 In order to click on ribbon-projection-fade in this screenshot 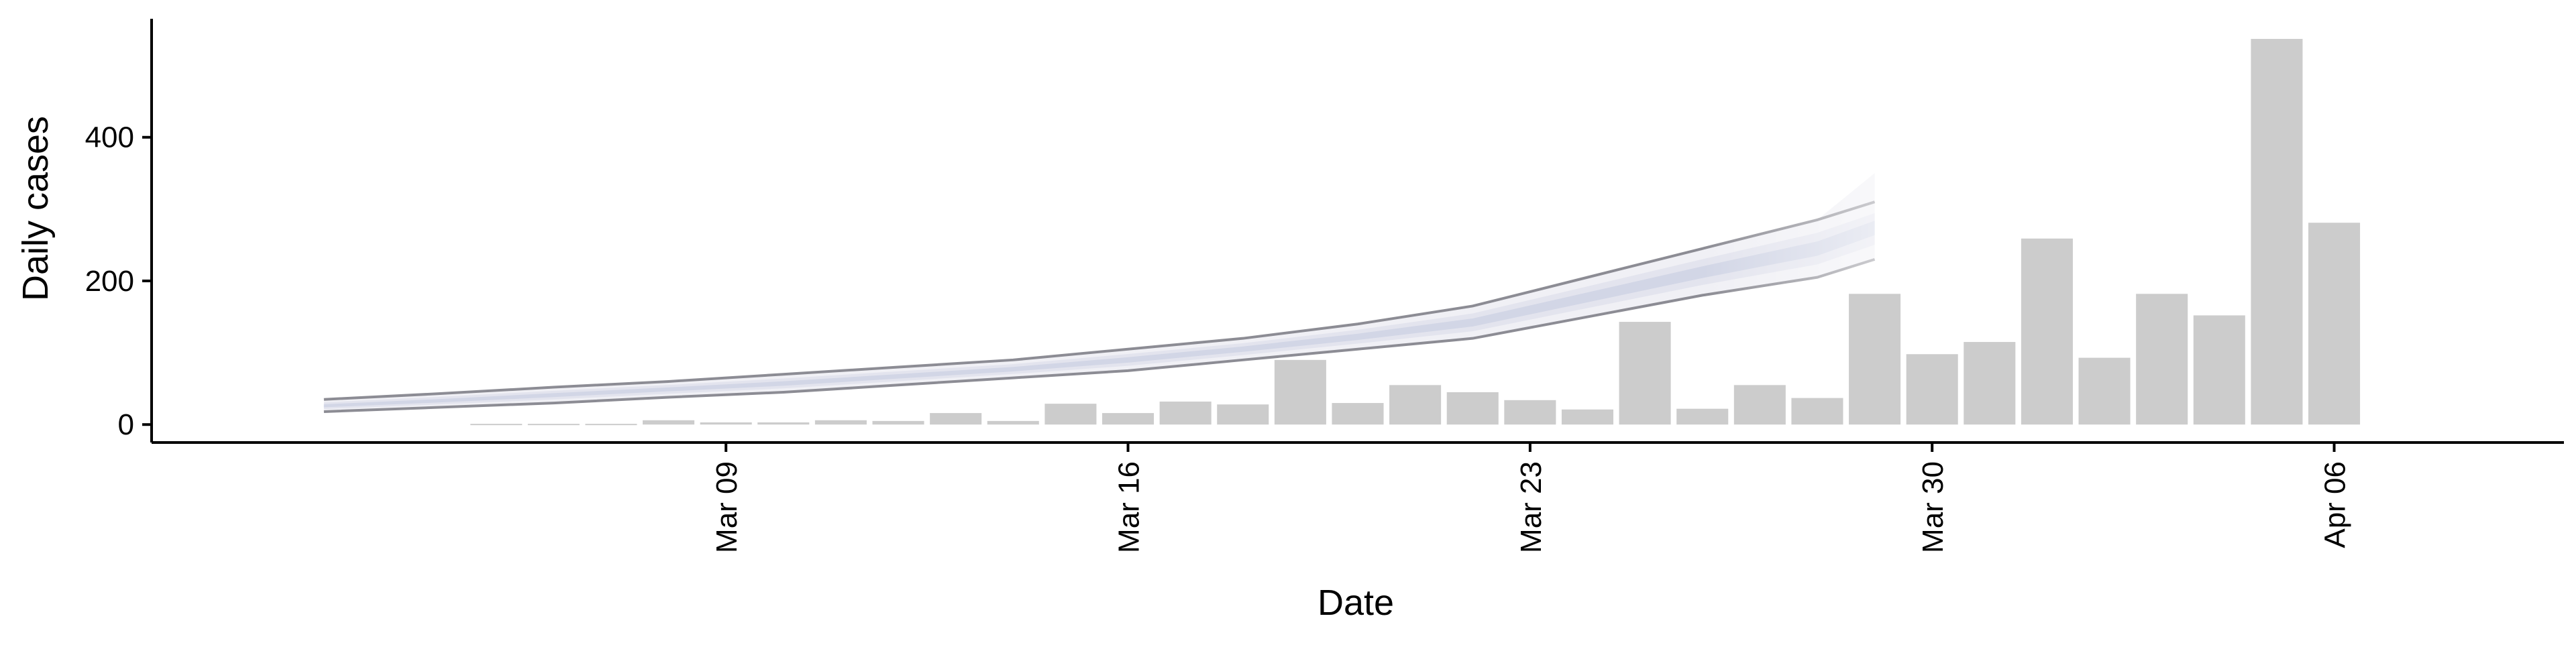, I will do `click(1789, 295)`.